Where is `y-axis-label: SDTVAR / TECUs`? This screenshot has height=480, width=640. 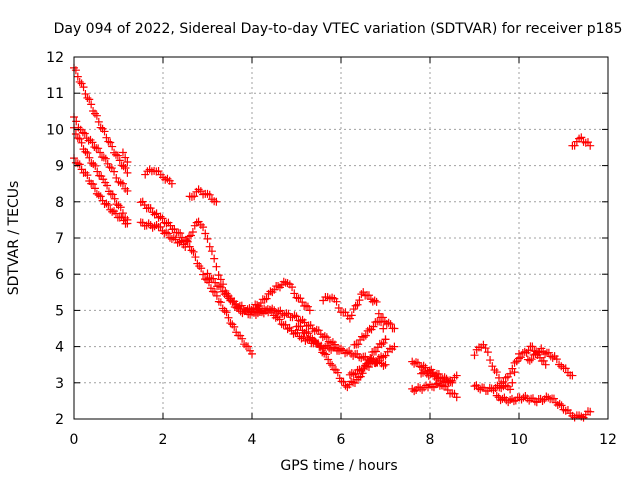
y-axis-label: SDTVAR / TECUs is located at coordinates (14, 238).